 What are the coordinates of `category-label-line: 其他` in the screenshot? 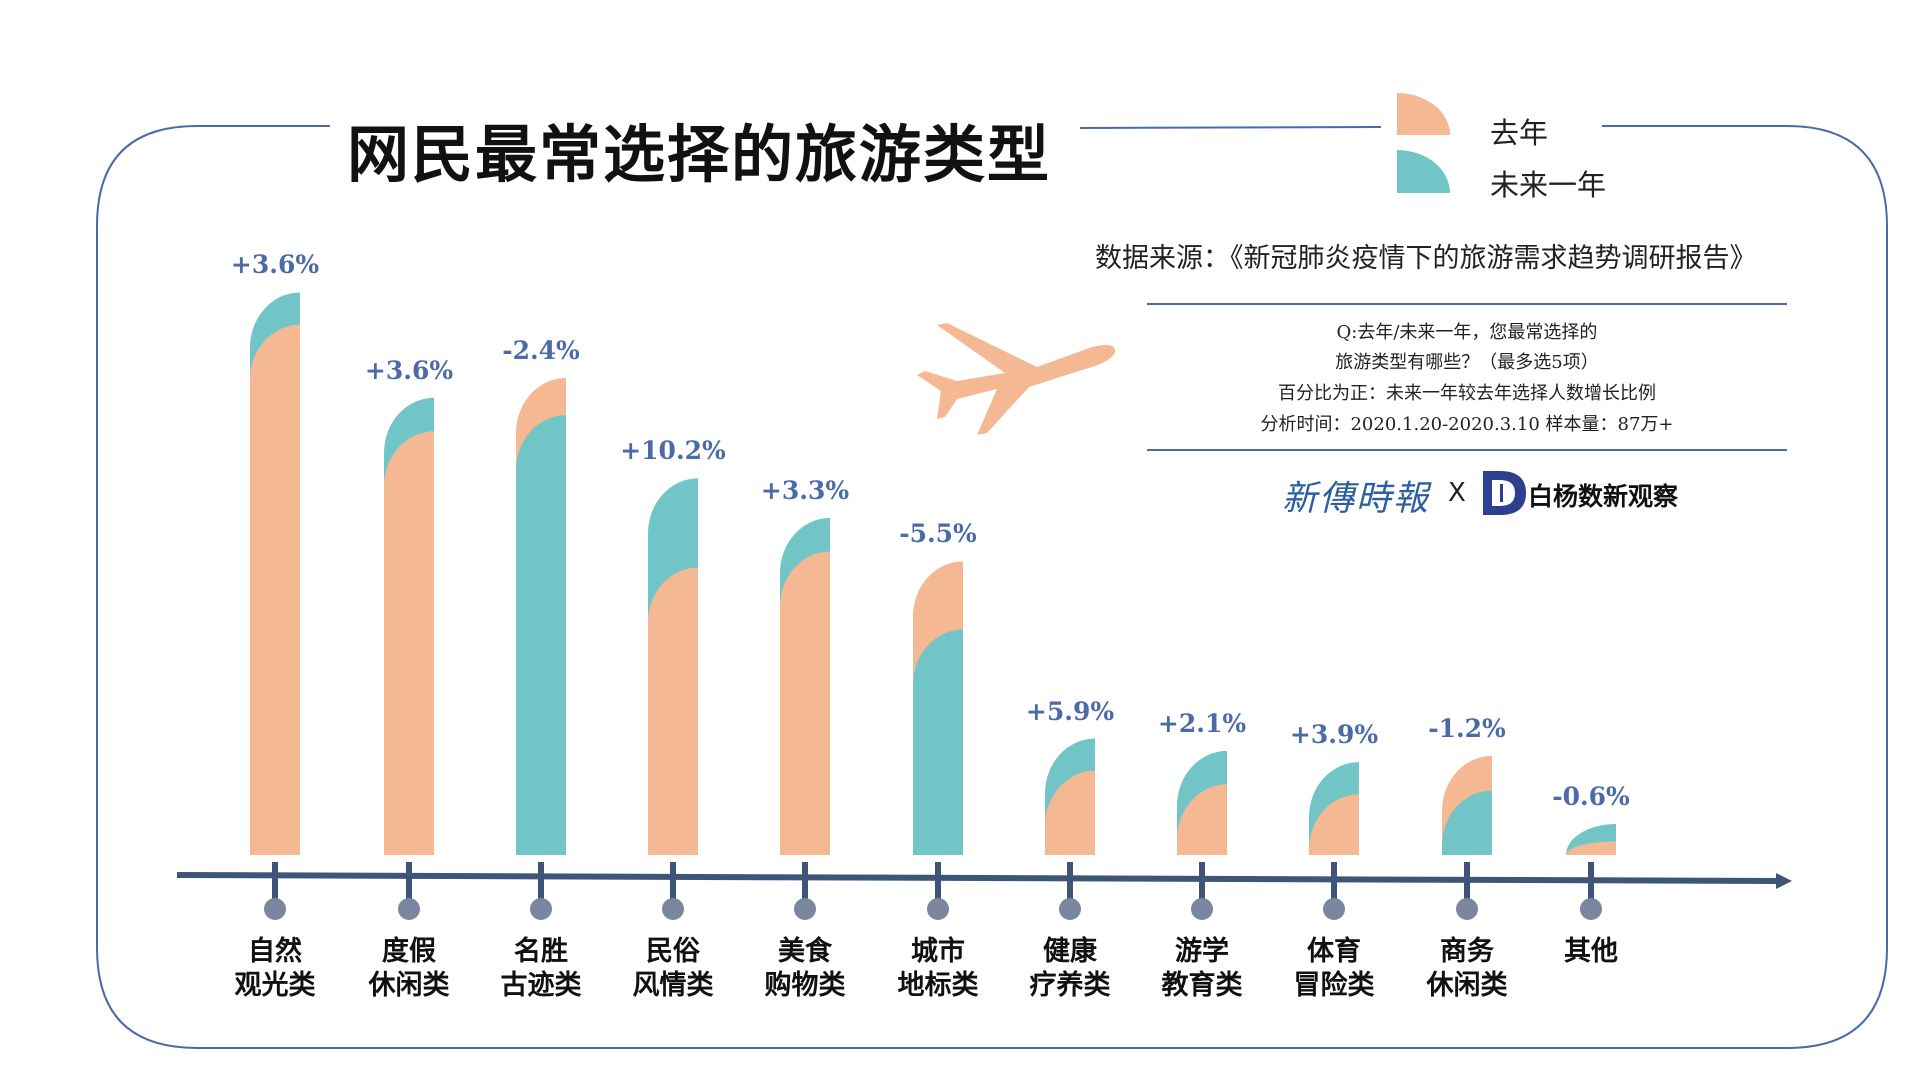 It's located at (1591, 951).